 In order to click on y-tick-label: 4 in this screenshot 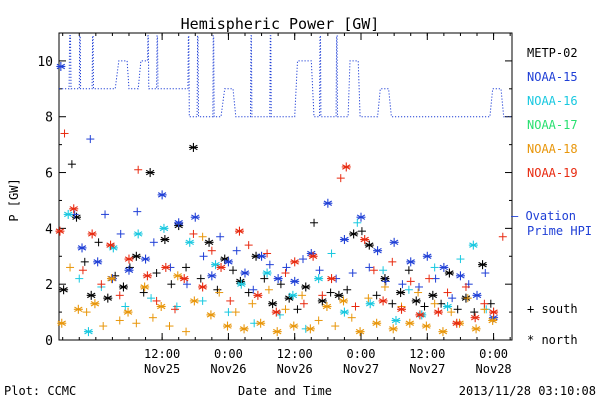, I will do `click(49, 229)`.